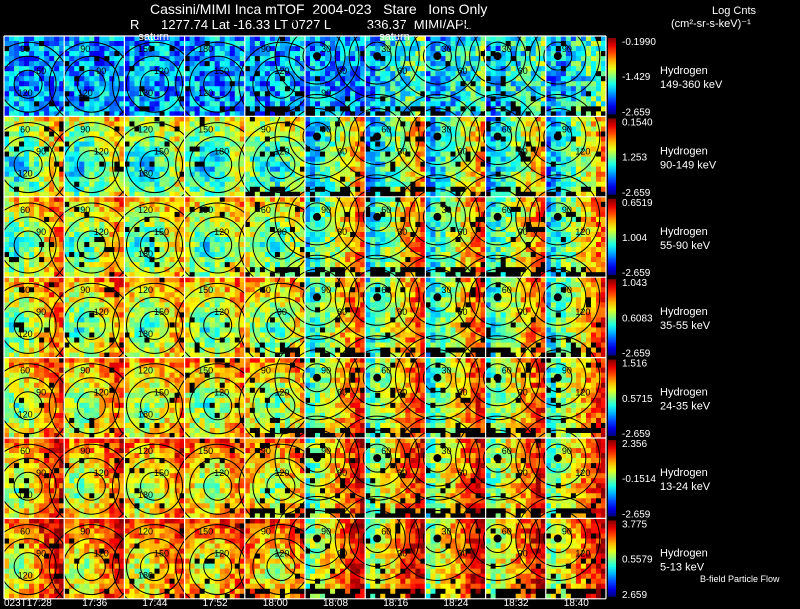 This screenshot has height=609, width=800. I want to click on energy-range-label: 24-35 keV, so click(685, 407).